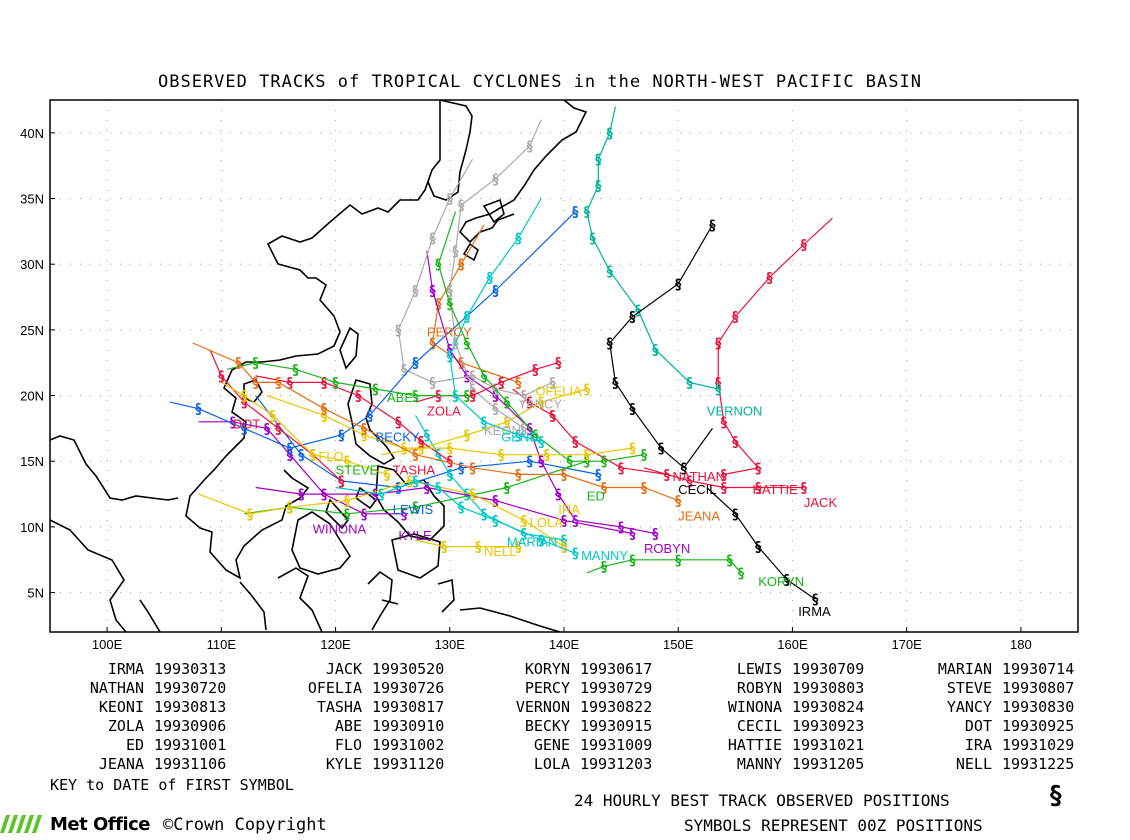  What do you see at coordinates (532, 542) in the screenshot?
I see `storm-label-marian: MARIAN` at bounding box center [532, 542].